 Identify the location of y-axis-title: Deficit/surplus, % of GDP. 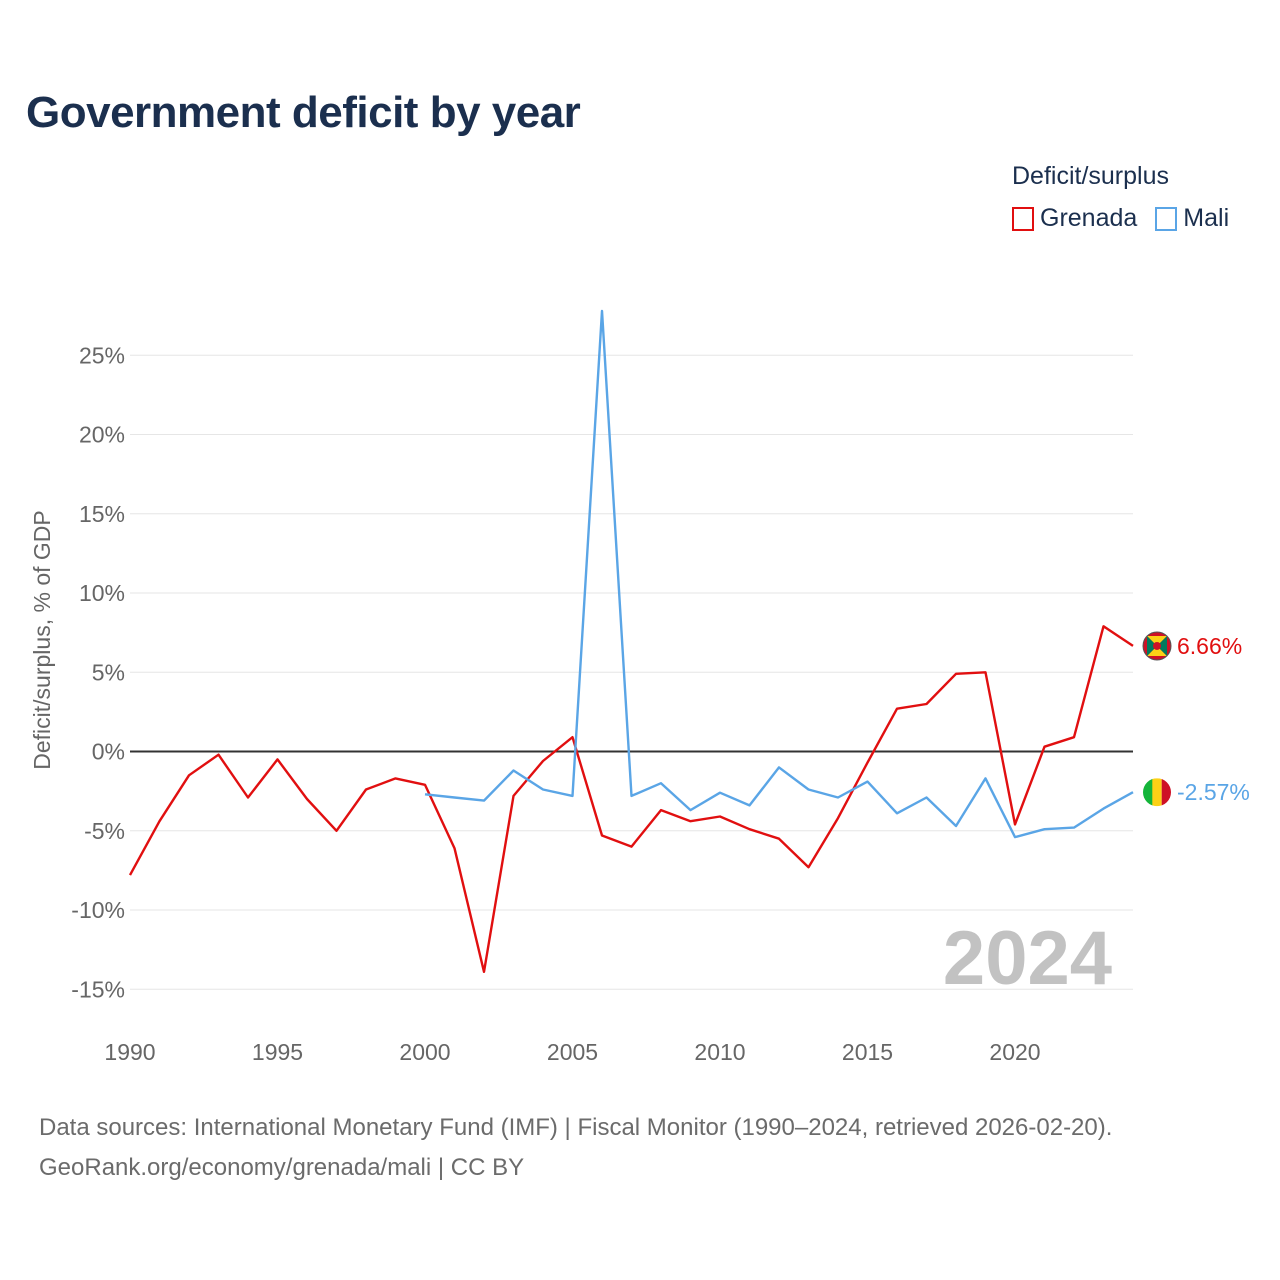
(42, 639).